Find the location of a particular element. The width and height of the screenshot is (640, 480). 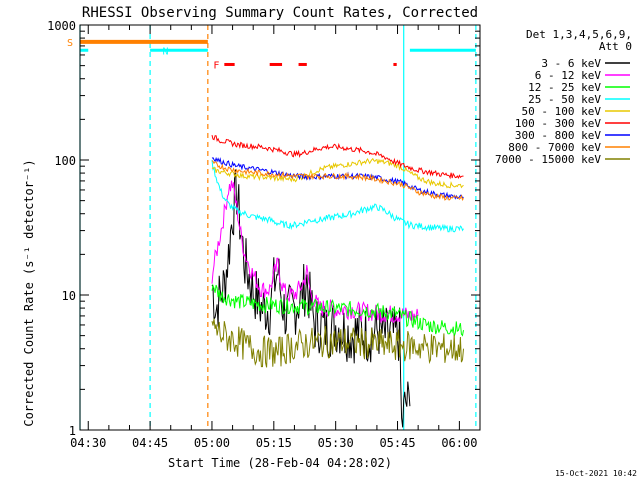

x-tick-label: 04:45 is located at coordinates (150, 443).